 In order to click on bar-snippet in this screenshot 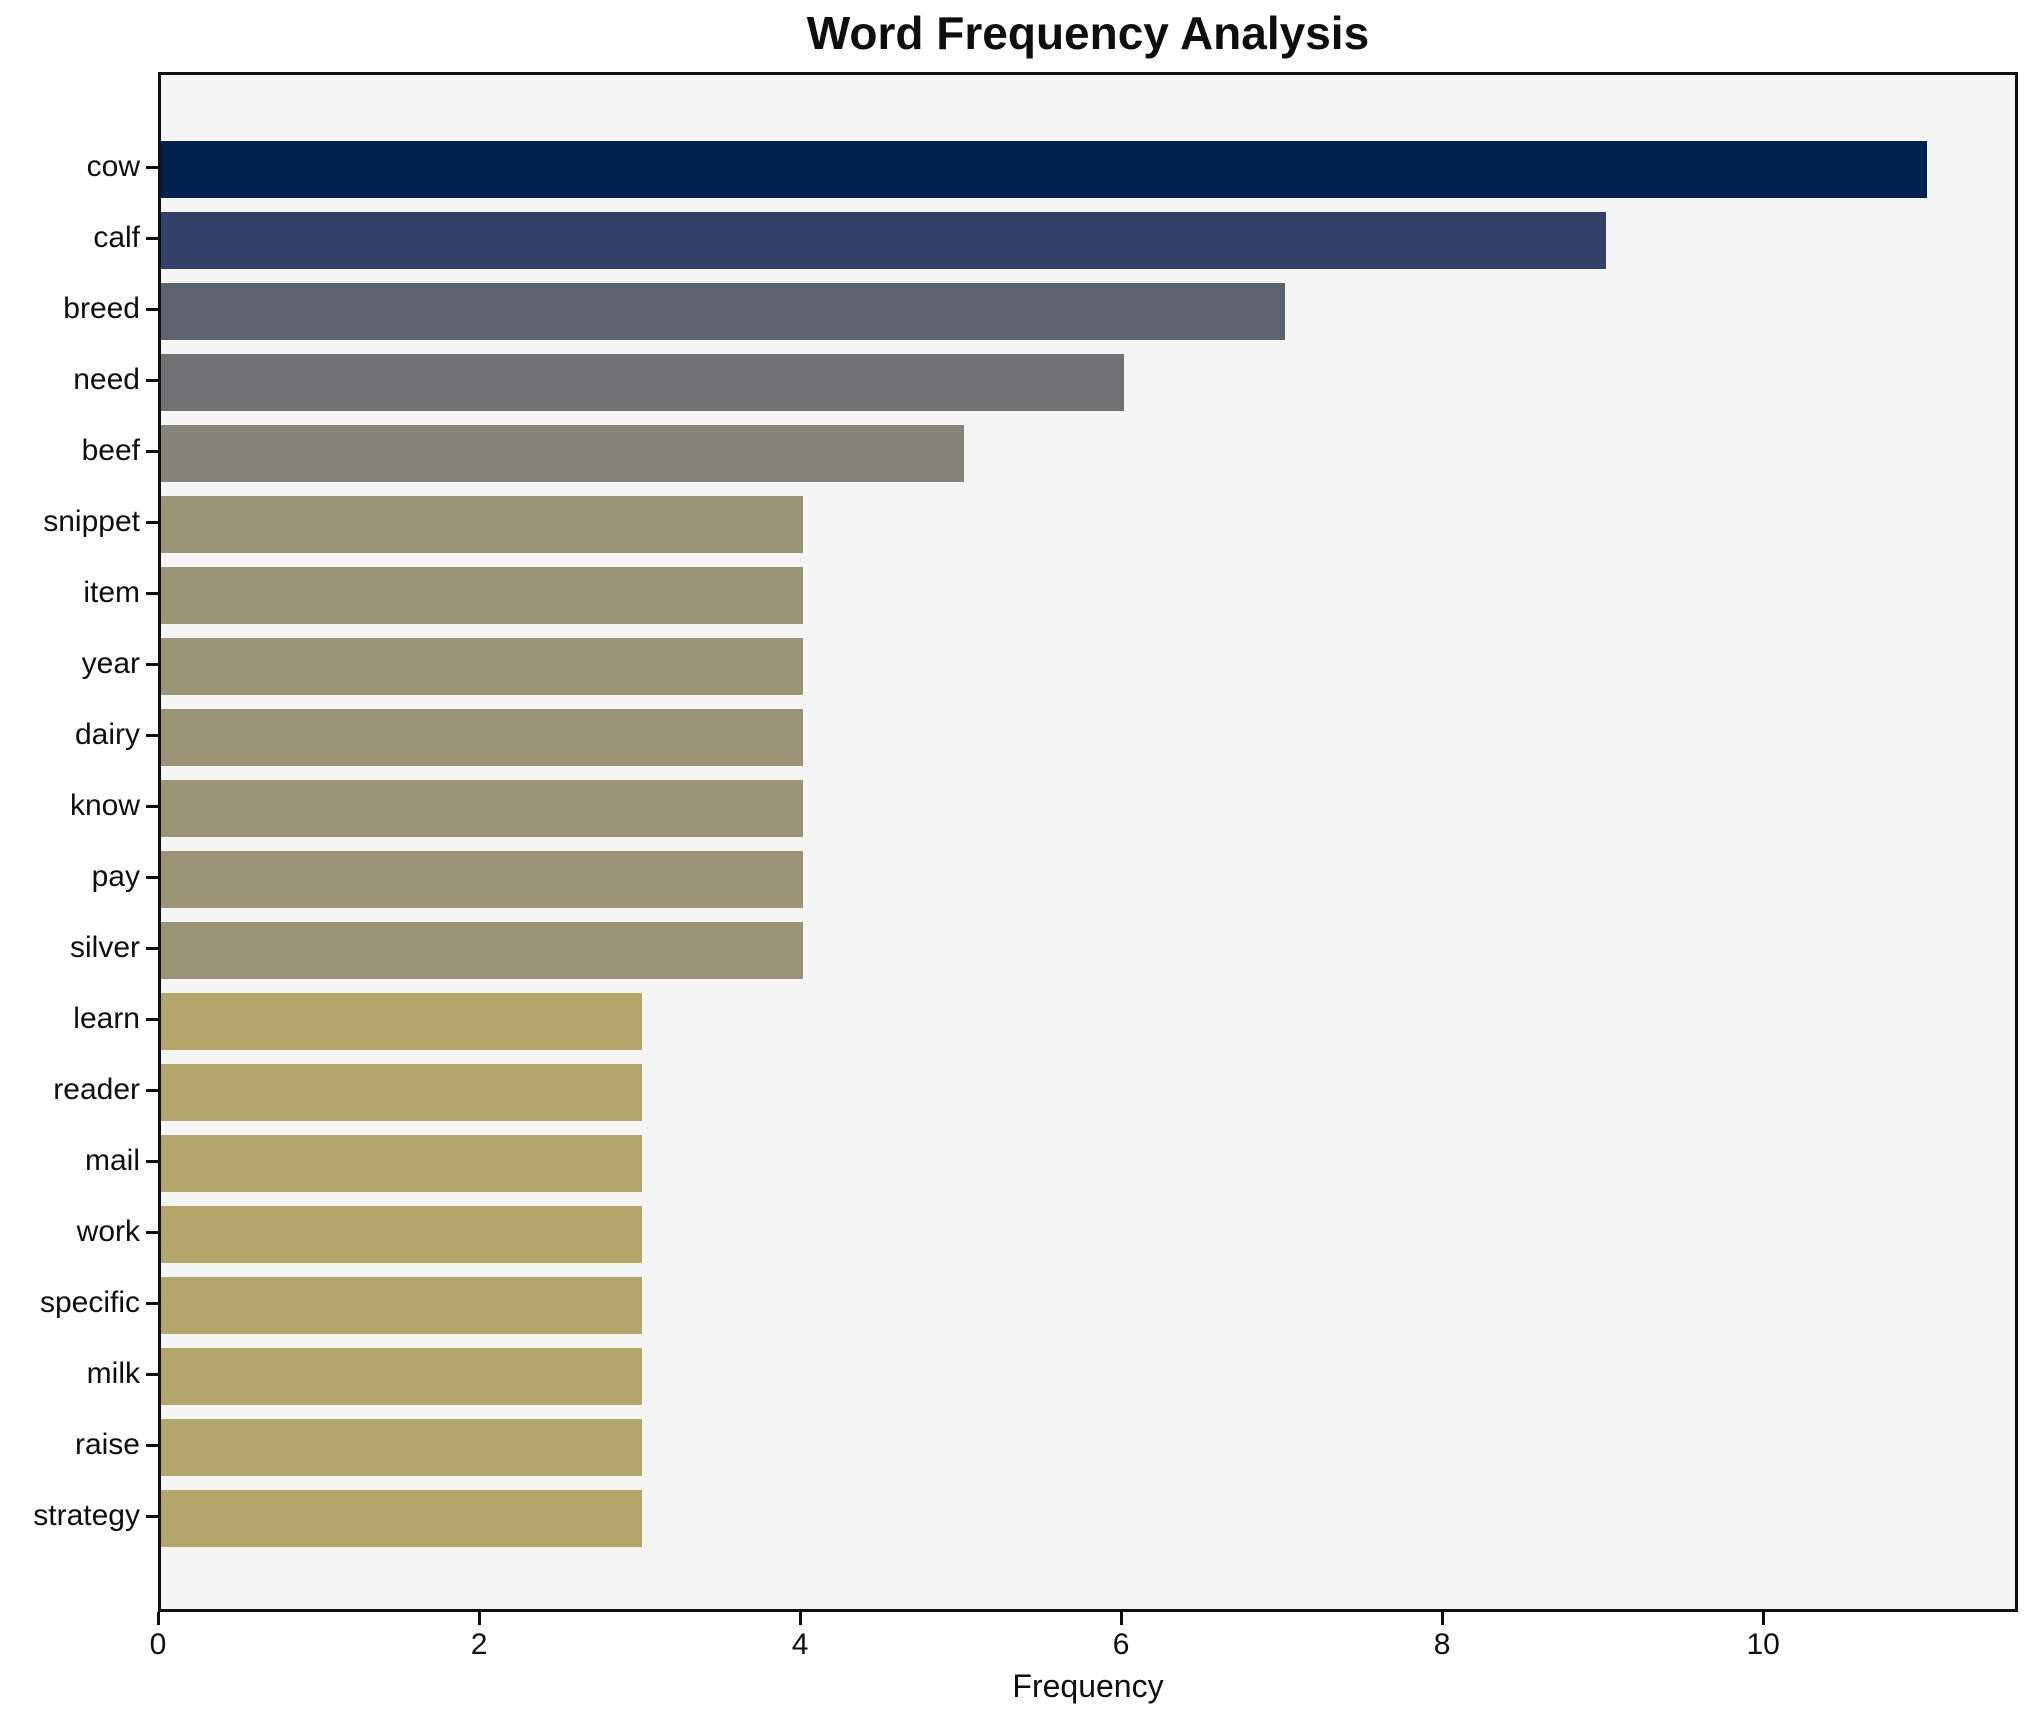, I will do `click(482, 524)`.